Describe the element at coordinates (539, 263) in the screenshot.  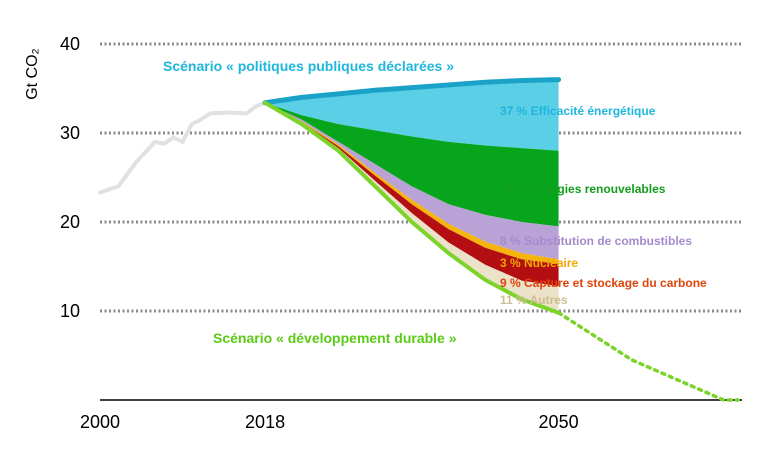
I see `nuclear-label: 3 % Nucléaire` at that location.